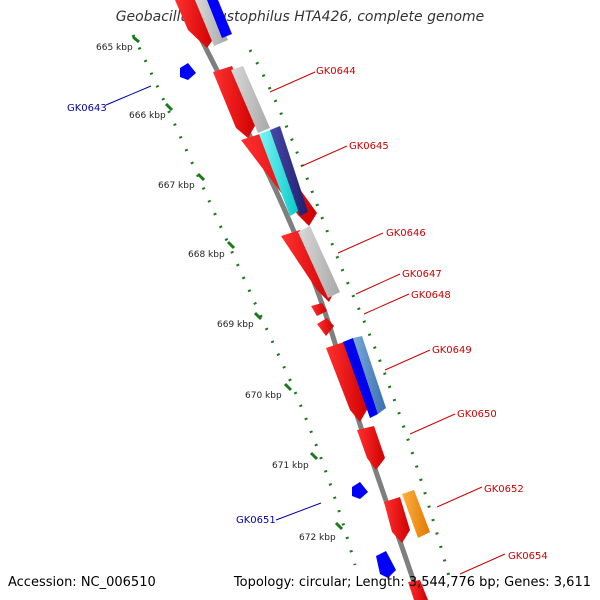 The width and height of the screenshot is (600, 600). I want to click on gene-label-gk0648: GK0648, so click(431, 295).